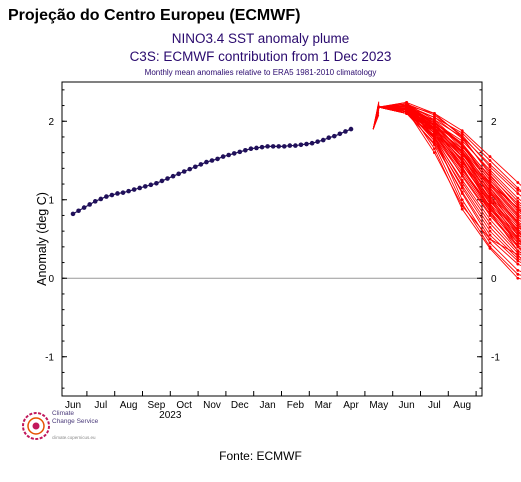  What do you see at coordinates (63, 413) in the screenshot?
I see `logo-line-1: Climate` at bounding box center [63, 413].